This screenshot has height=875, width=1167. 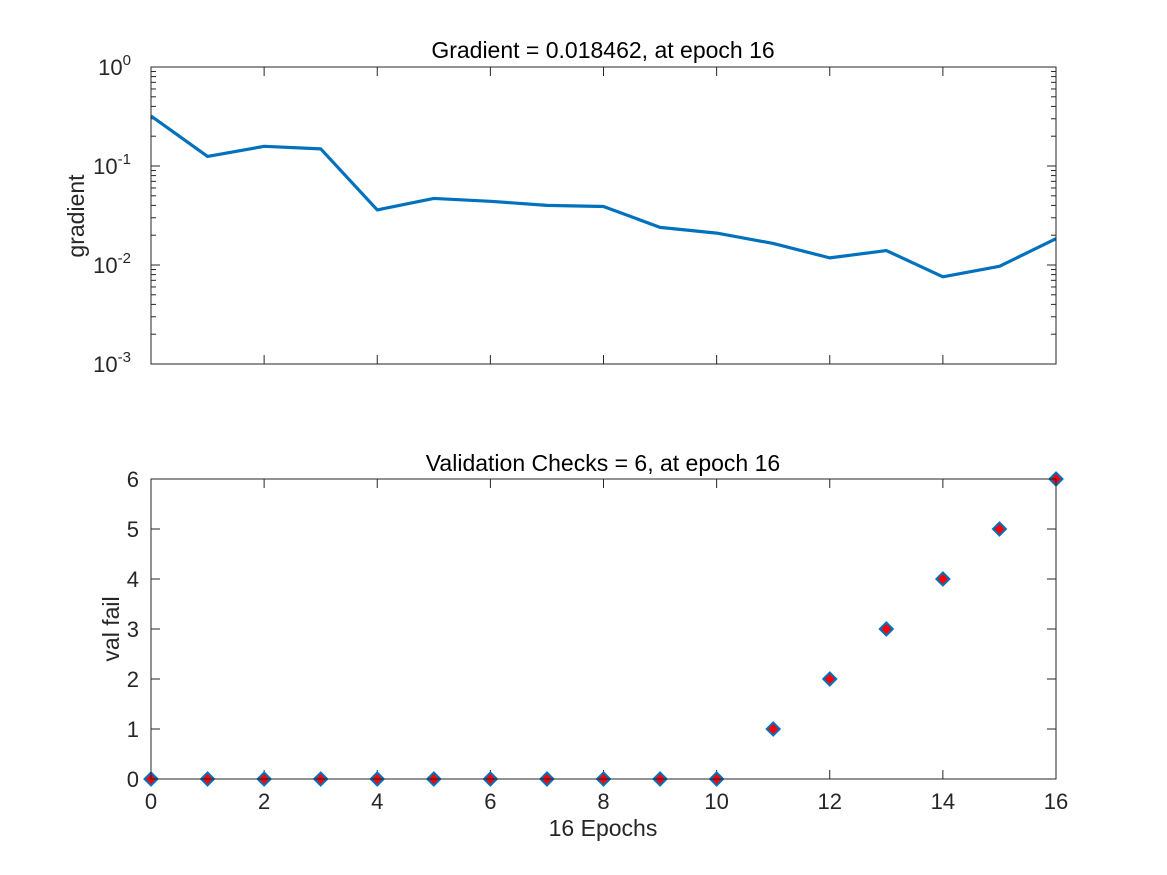 I want to click on validation-y-tick-label: 4, so click(x=133, y=579).